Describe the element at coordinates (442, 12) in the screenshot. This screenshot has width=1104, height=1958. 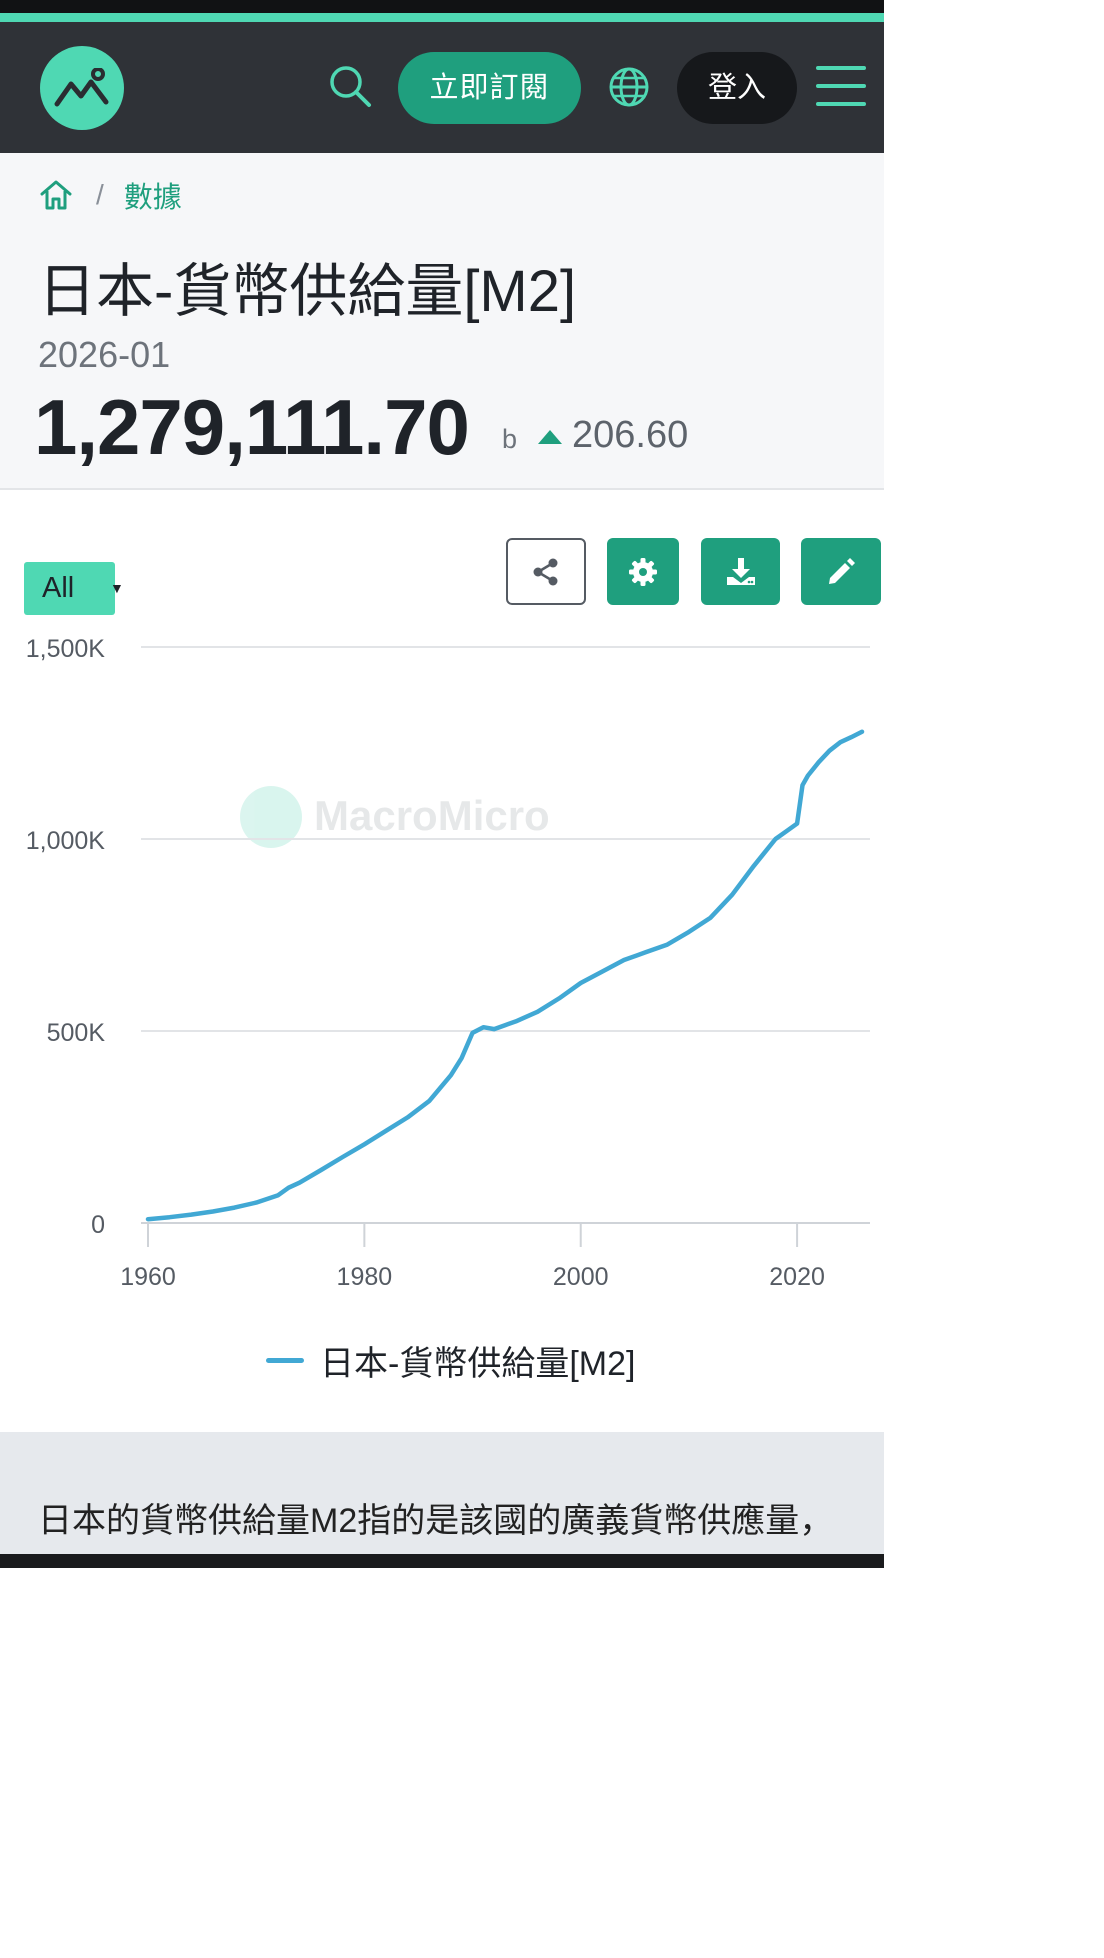
I see `top-status-strip` at that location.